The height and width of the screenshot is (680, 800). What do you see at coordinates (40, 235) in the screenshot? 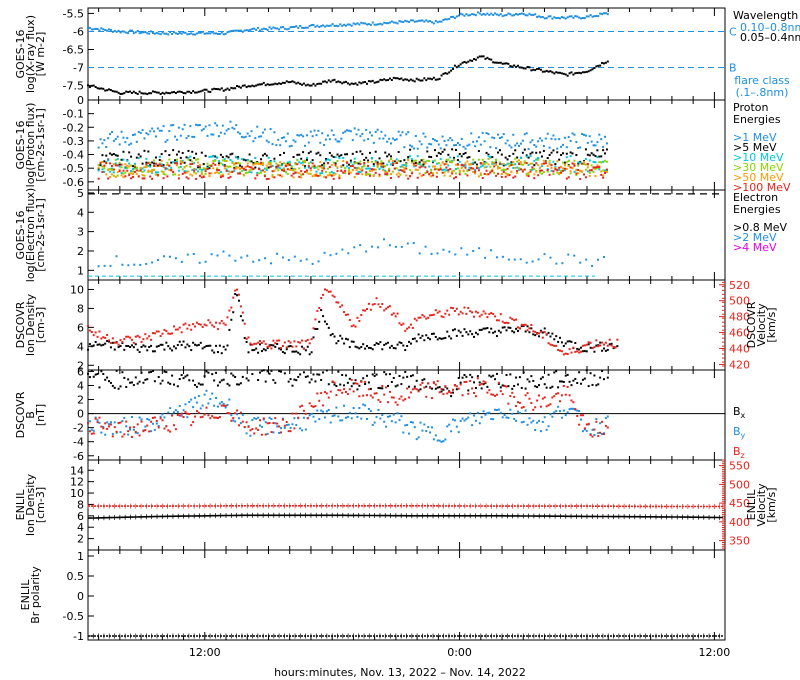
I see `y-axis-label-line: [cm-2s-1sr-1]` at bounding box center [40, 235].